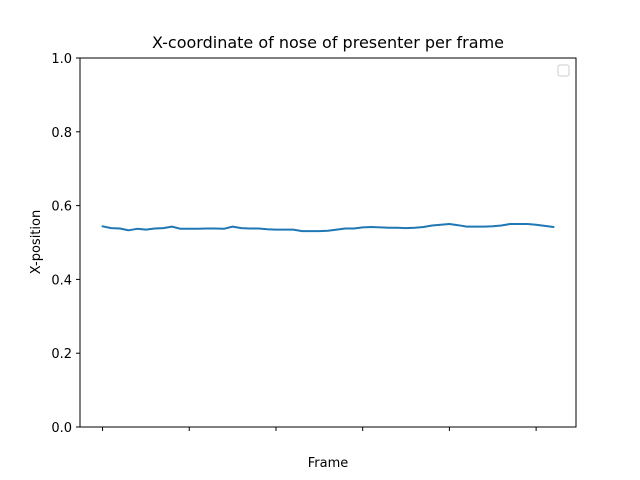 Image resolution: width=640 pixels, height=480 pixels. What do you see at coordinates (61, 280) in the screenshot?
I see `y-tick-label: 0.4` at bounding box center [61, 280].